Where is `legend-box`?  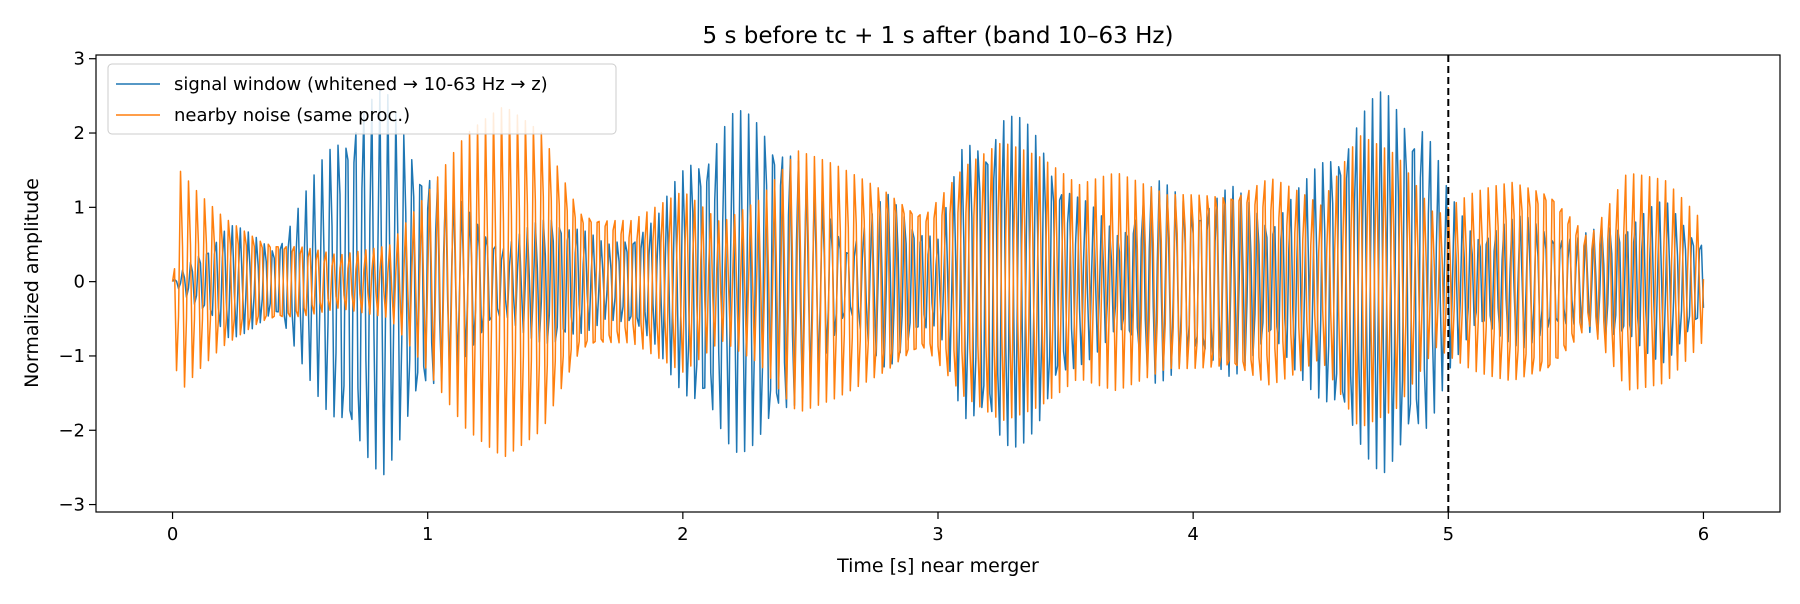
legend-box is located at coordinates (362, 99).